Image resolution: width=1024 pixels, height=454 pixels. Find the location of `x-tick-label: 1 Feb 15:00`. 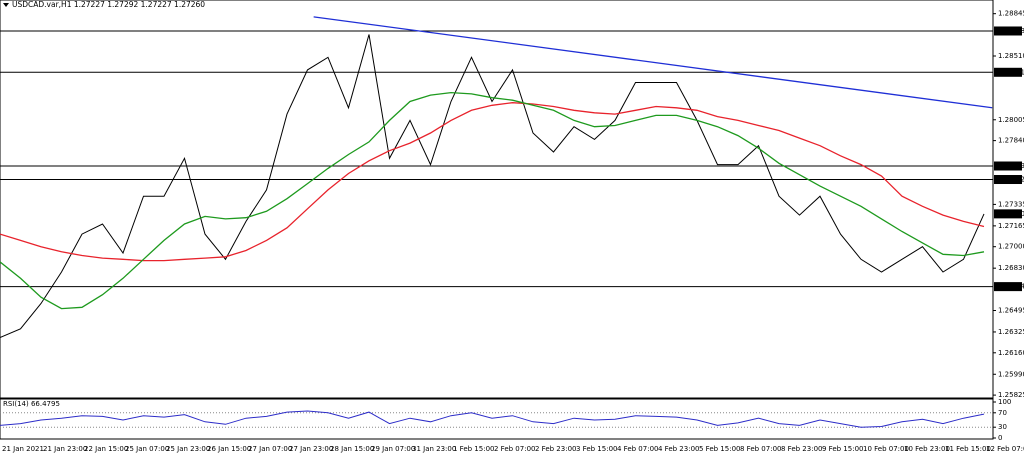

x-tick-label: 1 Feb 15:00 is located at coordinates (473, 449).